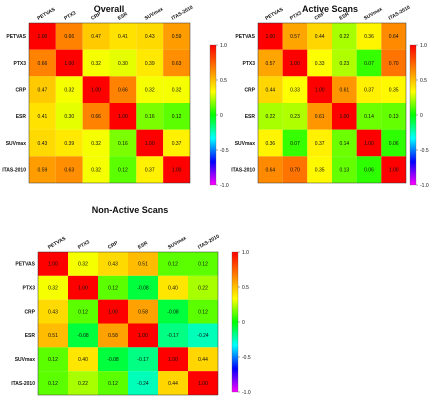 The height and width of the screenshot is (407, 440). What do you see at coordinates (423, 46) in the screenshot?
I see `colorbar-tick-label: 1.0` at bounding box center [423, 46].